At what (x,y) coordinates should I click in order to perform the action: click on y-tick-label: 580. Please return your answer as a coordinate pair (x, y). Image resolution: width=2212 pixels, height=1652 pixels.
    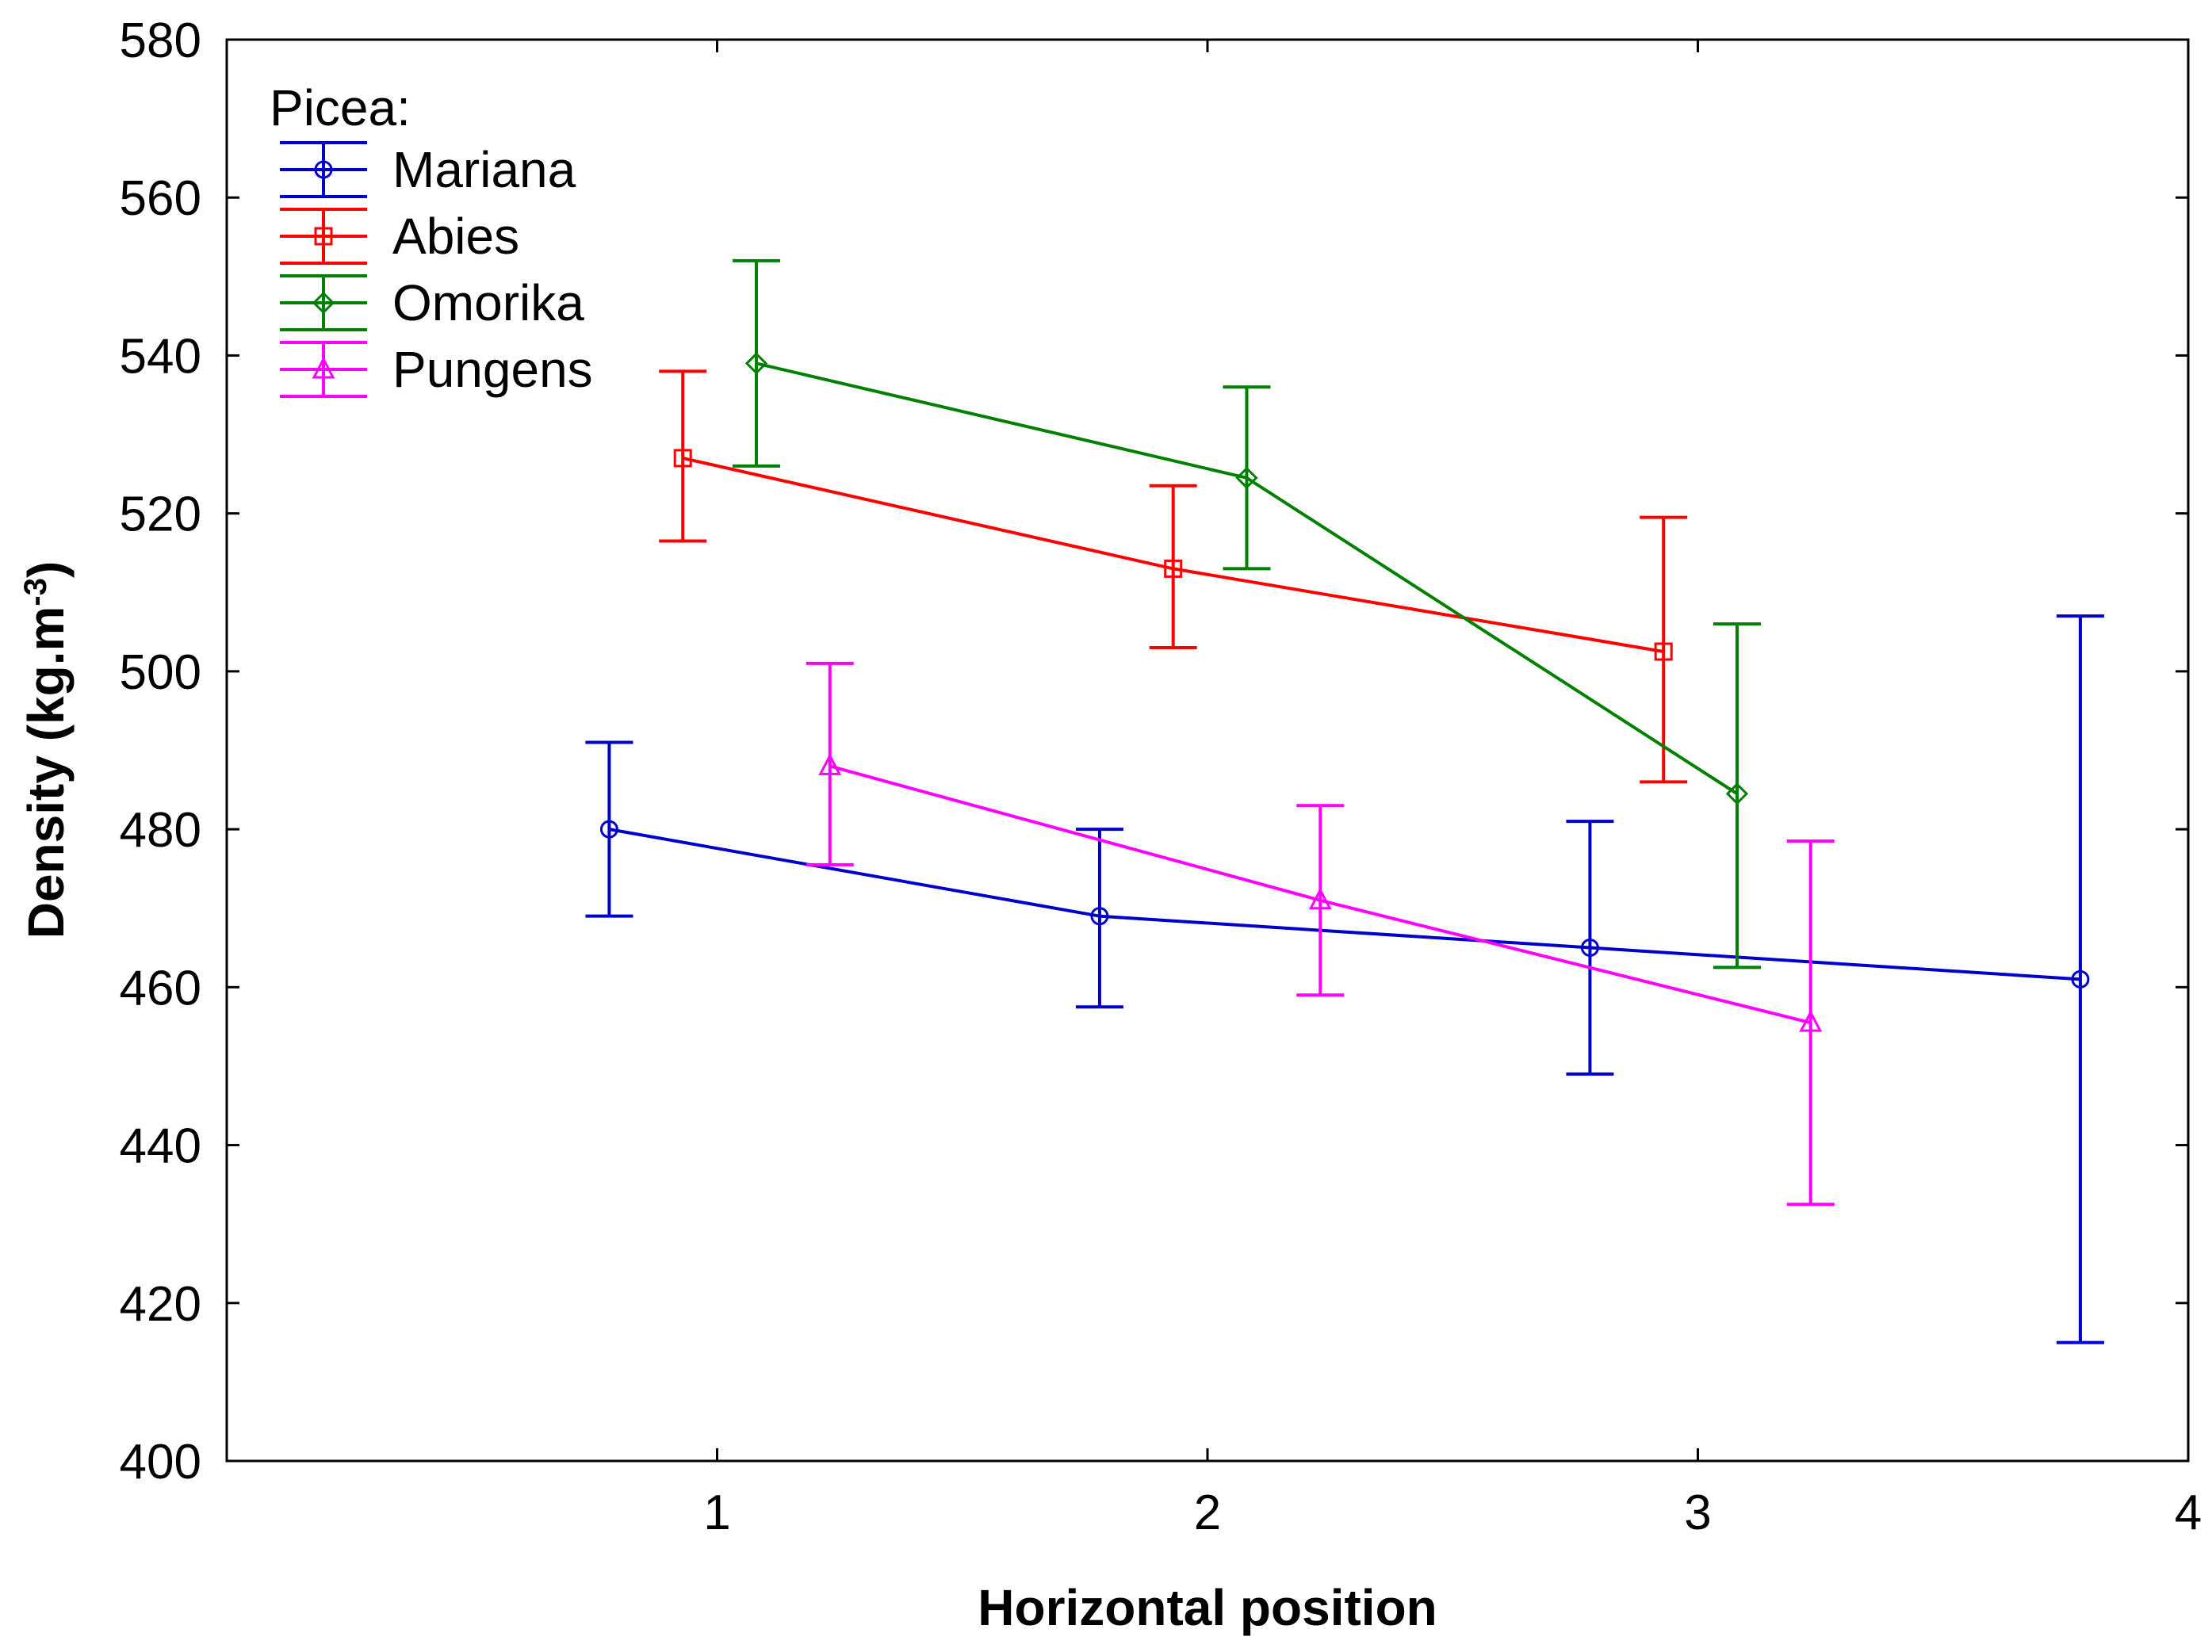
    Looking at the image, I should click on (161, 40).